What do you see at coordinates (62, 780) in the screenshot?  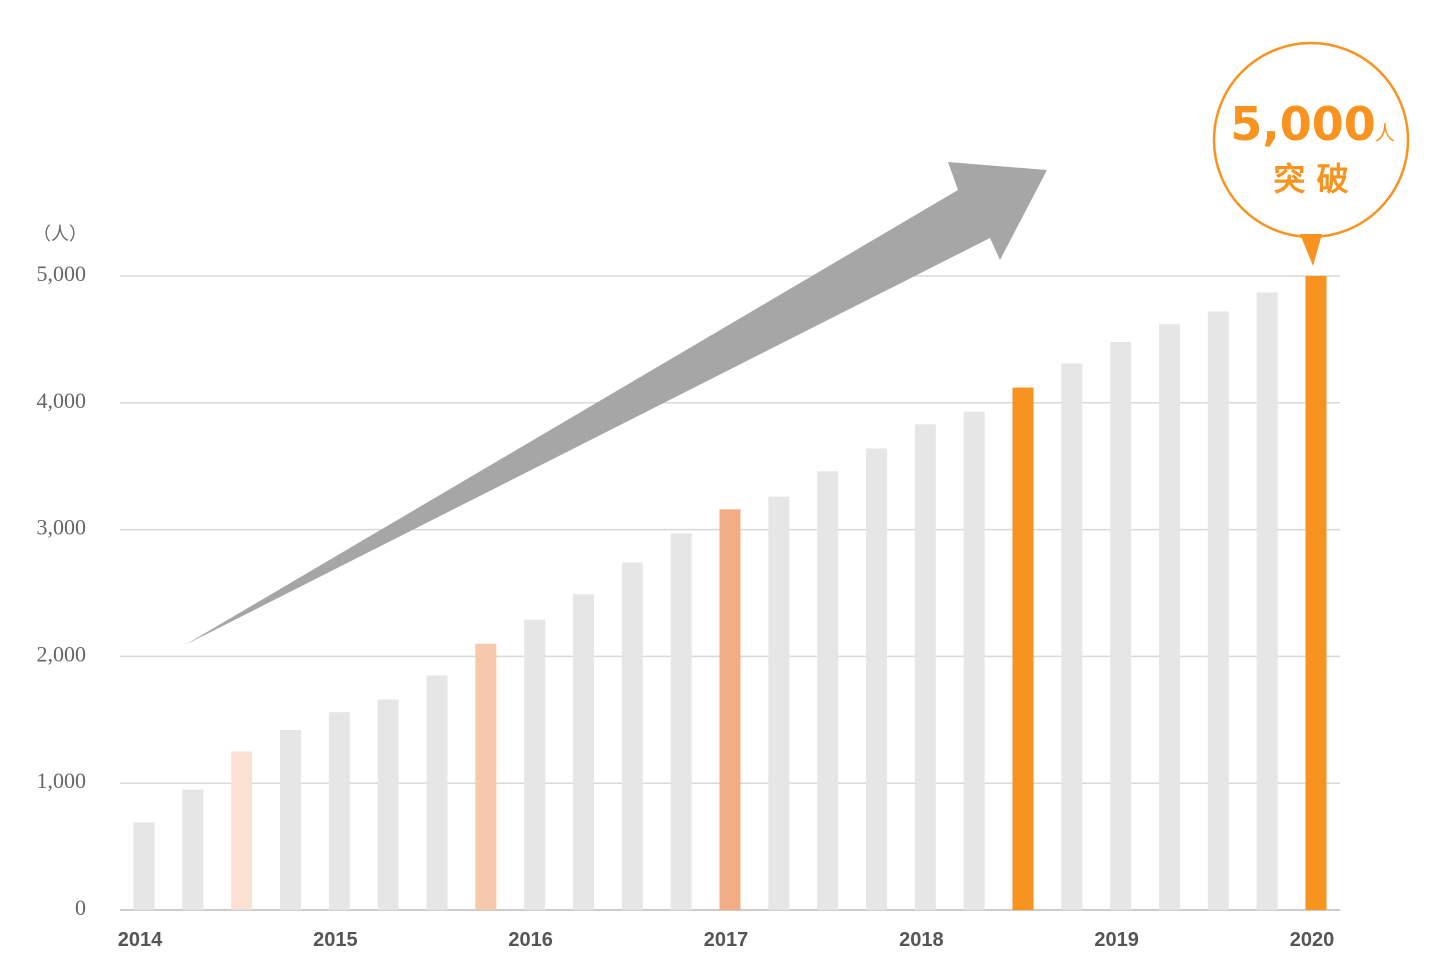 I see `y-tick-label: 1,000` at bounding box center [62, 780].